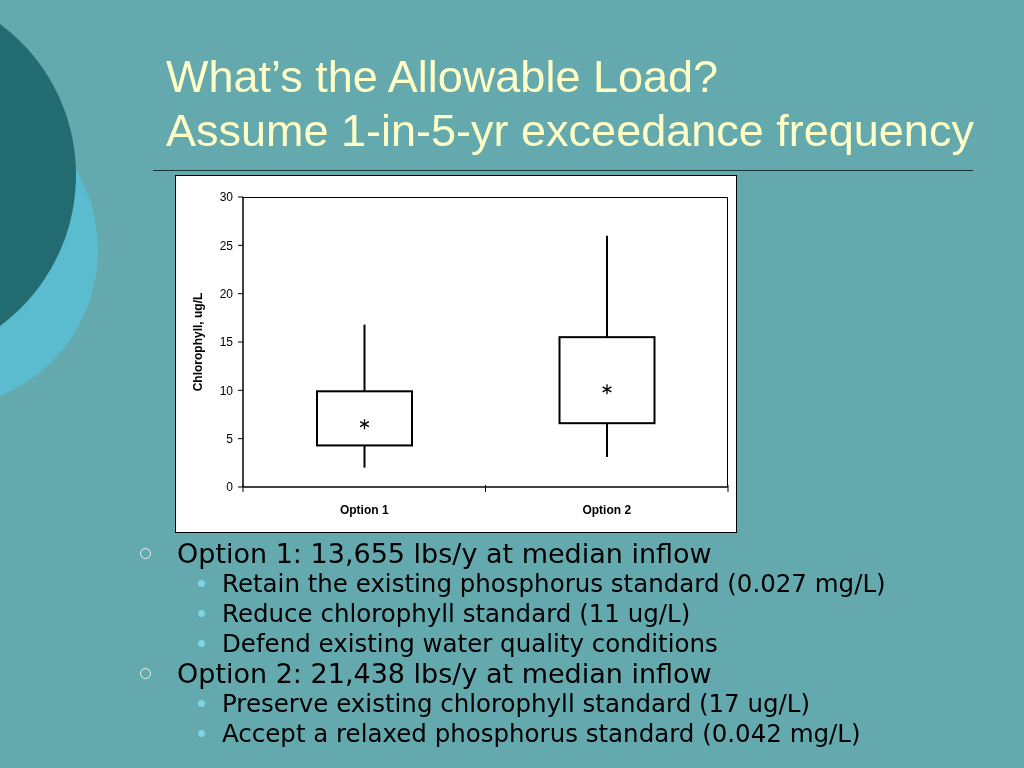  Describe the element at coordinates (226, 390) in the screenshot. I see `y-tick-label: 10` at that location.